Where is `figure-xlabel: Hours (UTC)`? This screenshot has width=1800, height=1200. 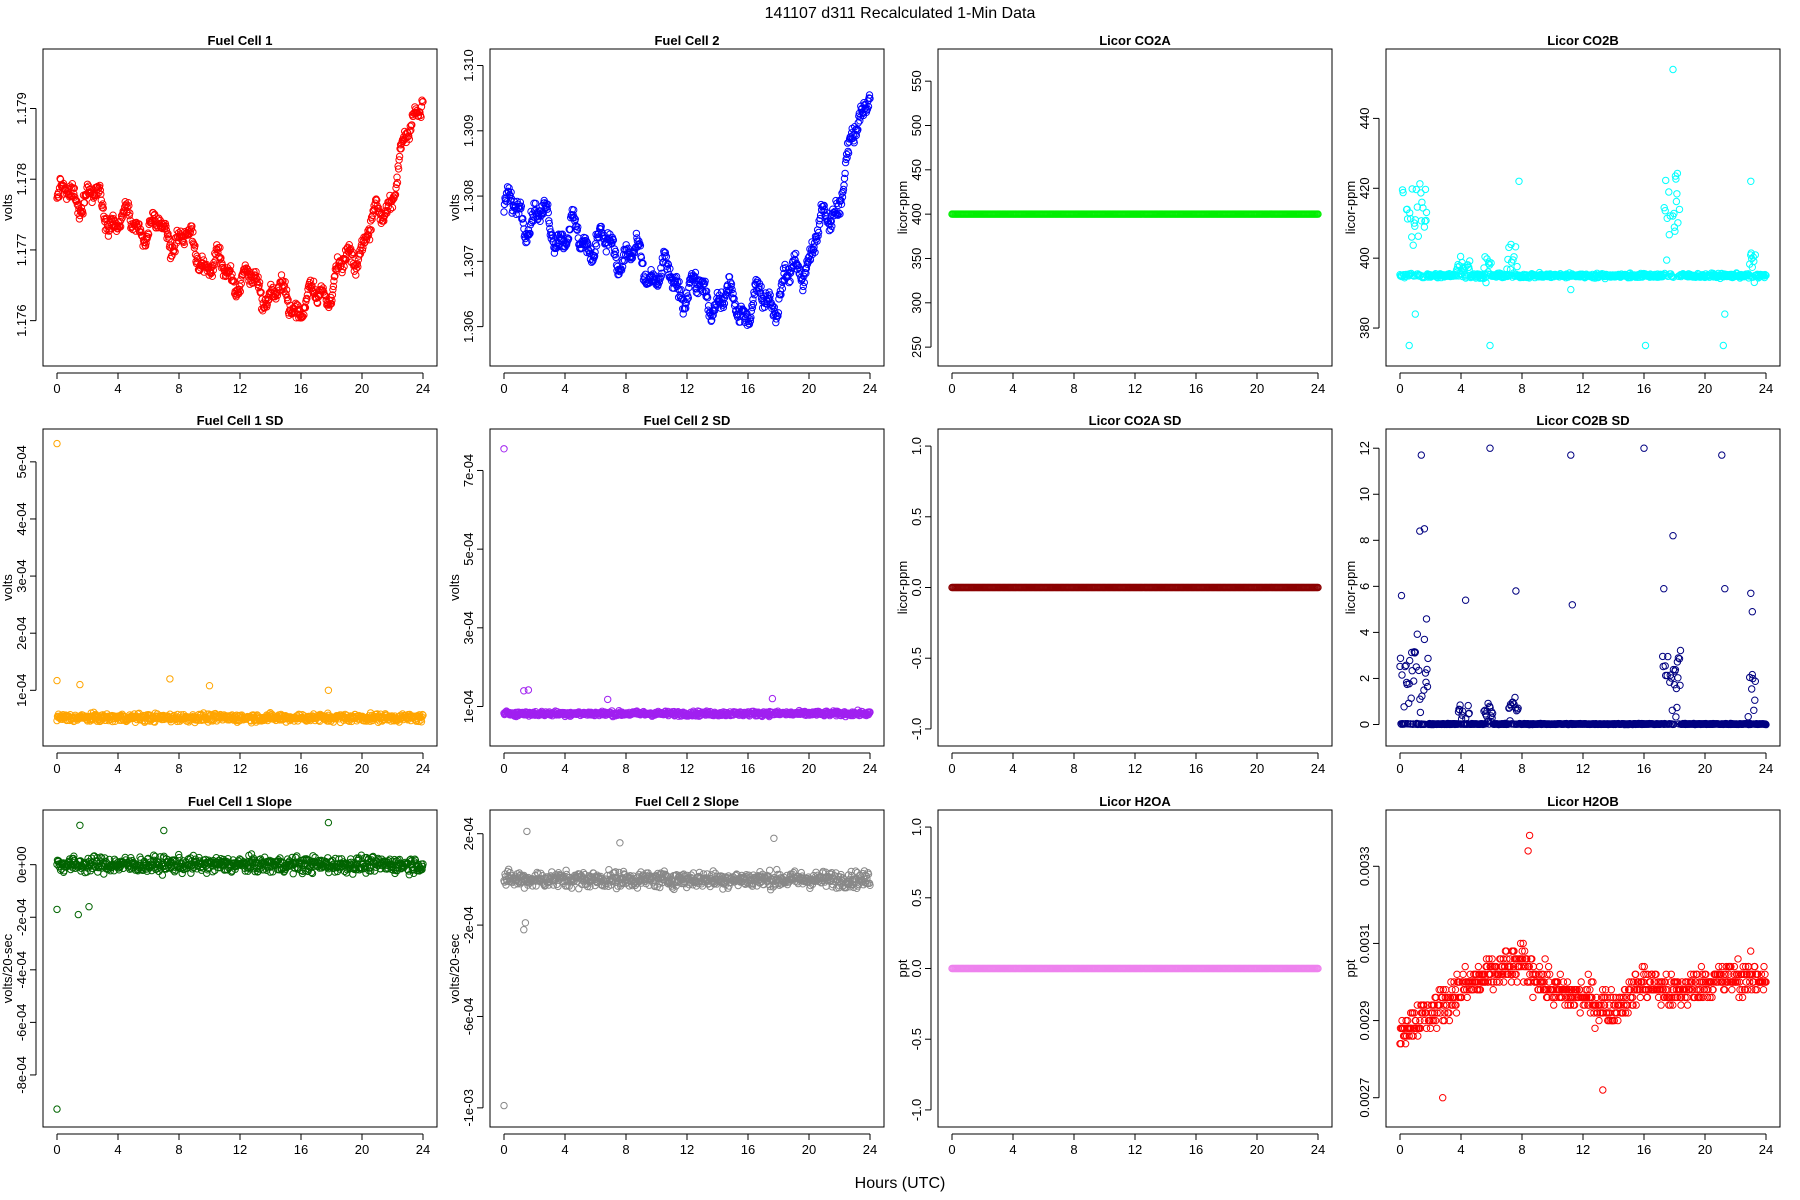 figure-xlabel: Hours (UTC) is located at coordinates (900, 1183).